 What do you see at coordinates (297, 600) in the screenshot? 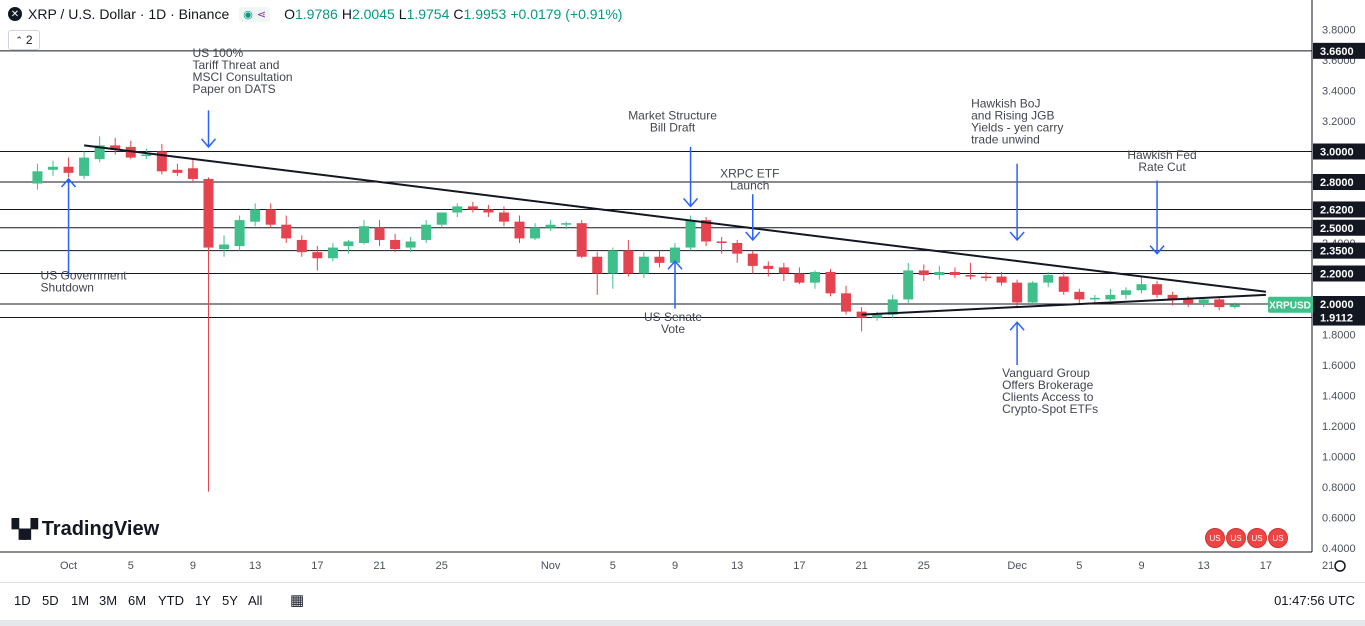
I see `date-range-icon: ▦` at bounding box center [297, 600].